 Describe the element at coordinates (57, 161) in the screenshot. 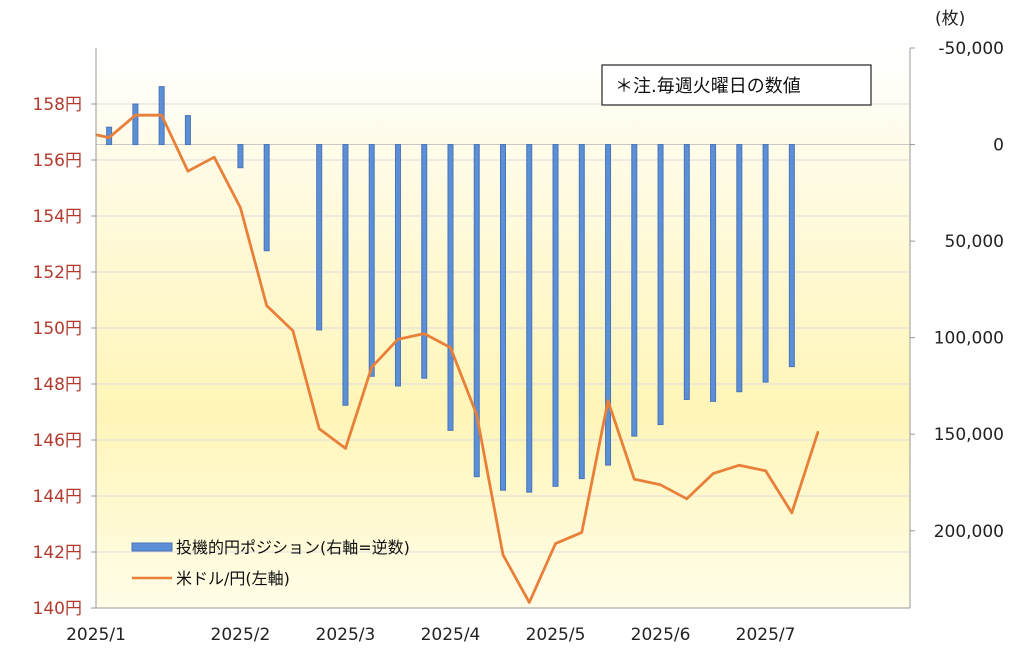

I see `left-tick-label: 156円` at that location.